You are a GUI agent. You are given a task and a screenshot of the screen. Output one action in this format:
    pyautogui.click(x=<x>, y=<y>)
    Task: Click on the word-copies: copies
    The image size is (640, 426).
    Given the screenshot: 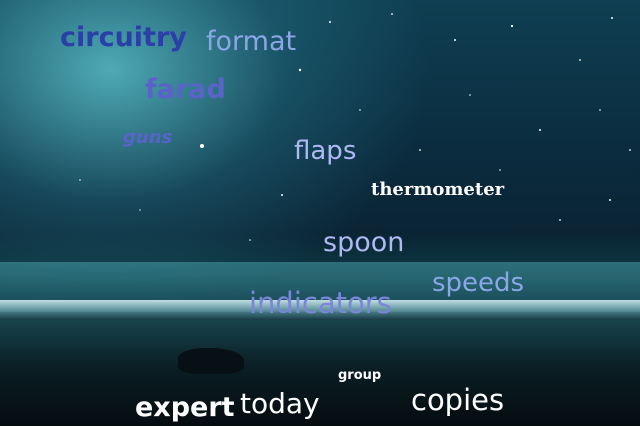 What is the action you would take?
    pyautogui.click(x=458, y=400)
    